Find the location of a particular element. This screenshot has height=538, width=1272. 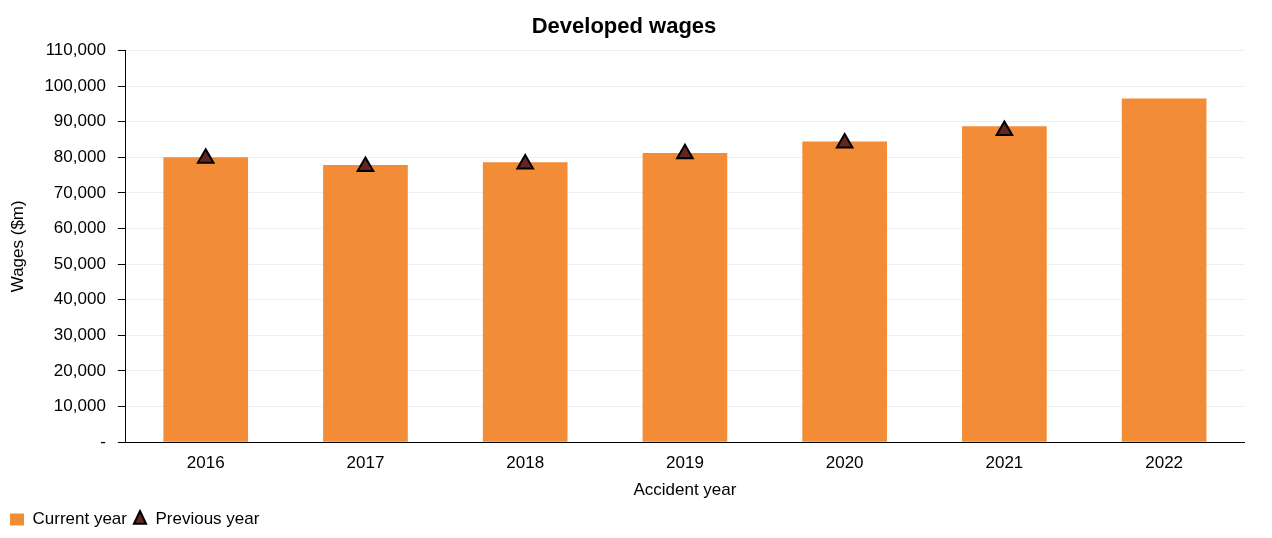

y-tick-label: 20,000 is located at coordinates (79, 370).